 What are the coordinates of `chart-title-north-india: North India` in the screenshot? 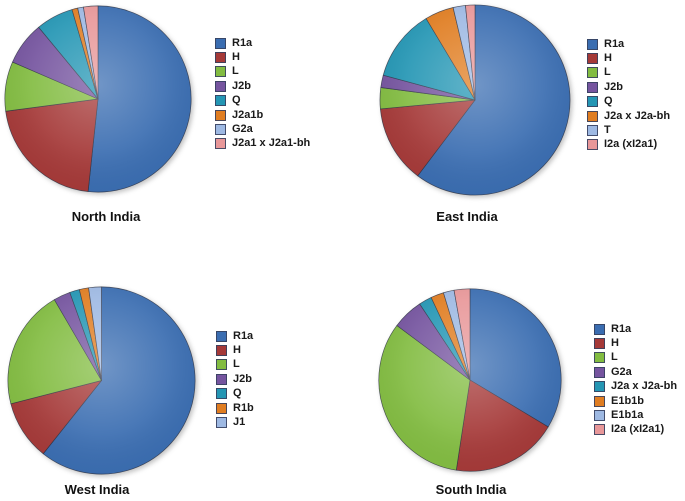 It's located at (106, 216).